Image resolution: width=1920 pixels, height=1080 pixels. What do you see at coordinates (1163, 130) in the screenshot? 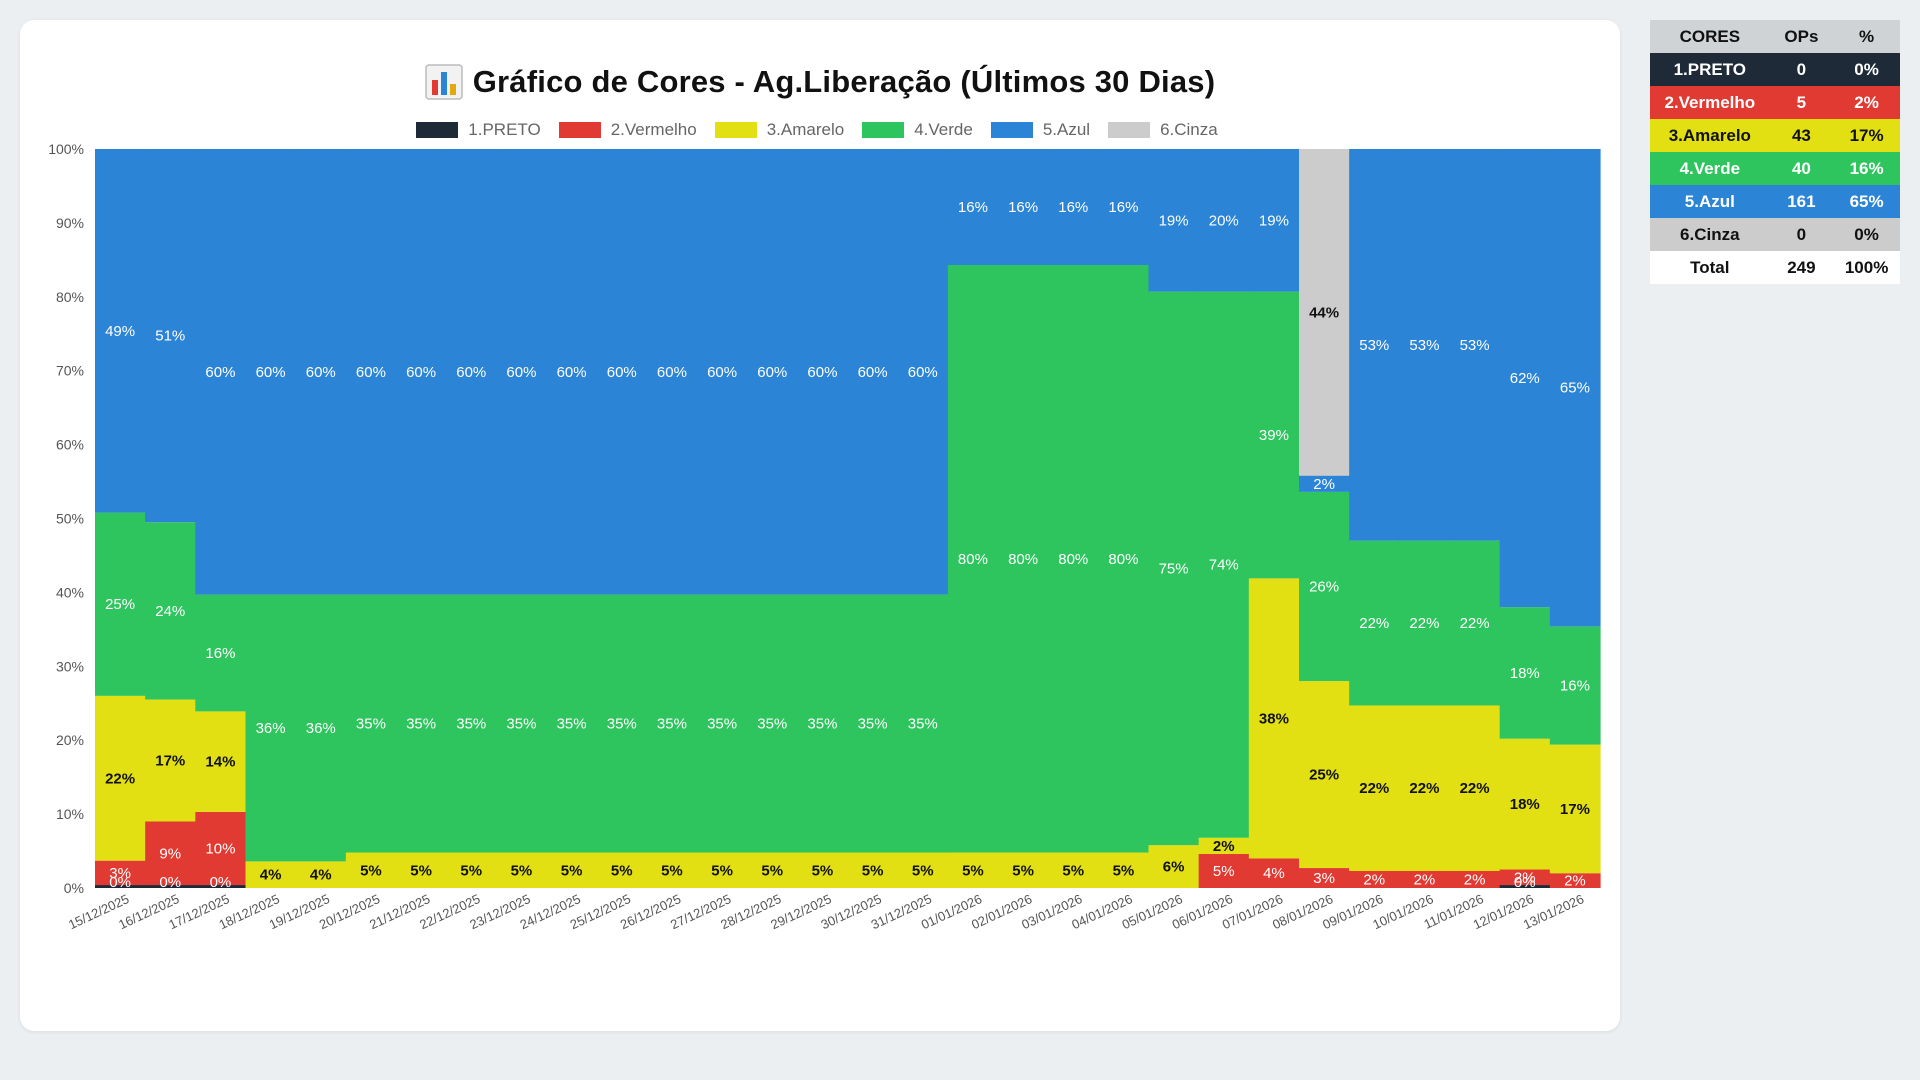
I see `legend-item: 6.Cinza` at bounding box center [1163, 130].